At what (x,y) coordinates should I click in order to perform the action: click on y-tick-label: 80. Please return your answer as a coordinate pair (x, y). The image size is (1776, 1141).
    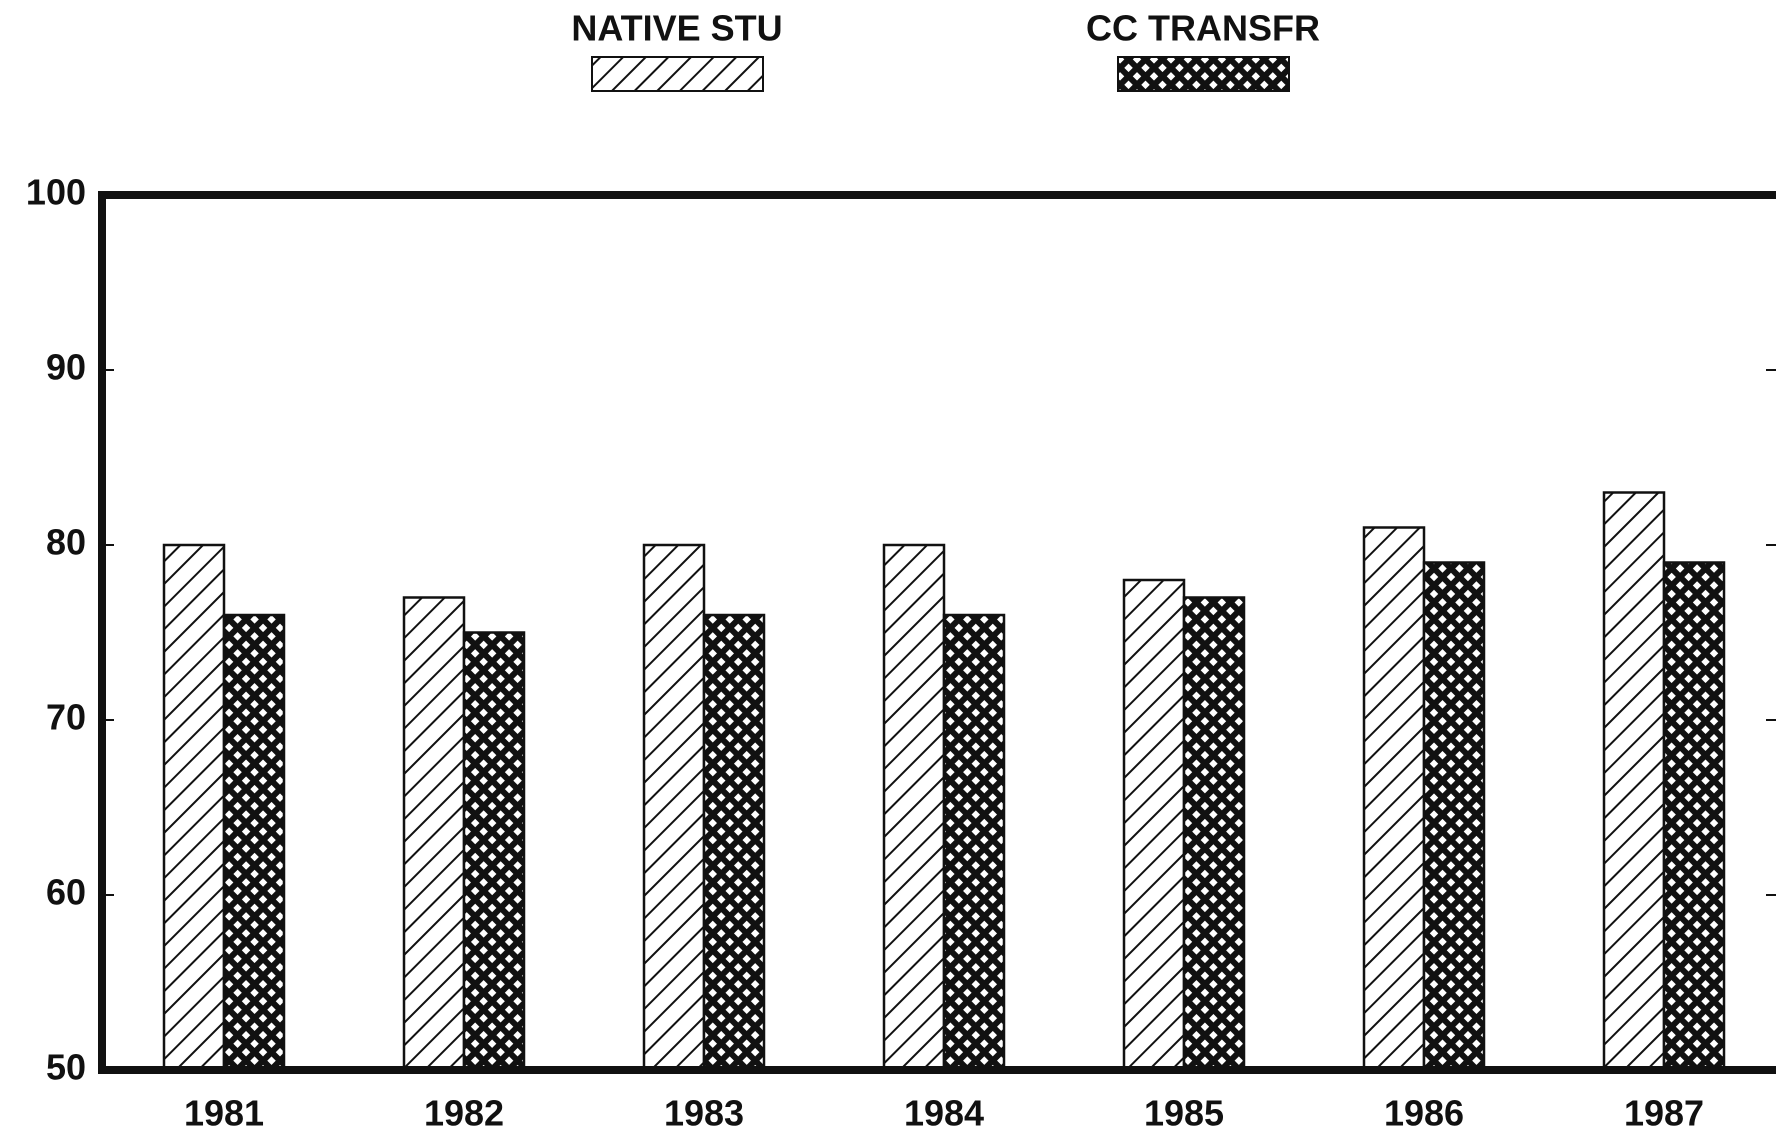
    Looking at the image, I should click on (66, 542).